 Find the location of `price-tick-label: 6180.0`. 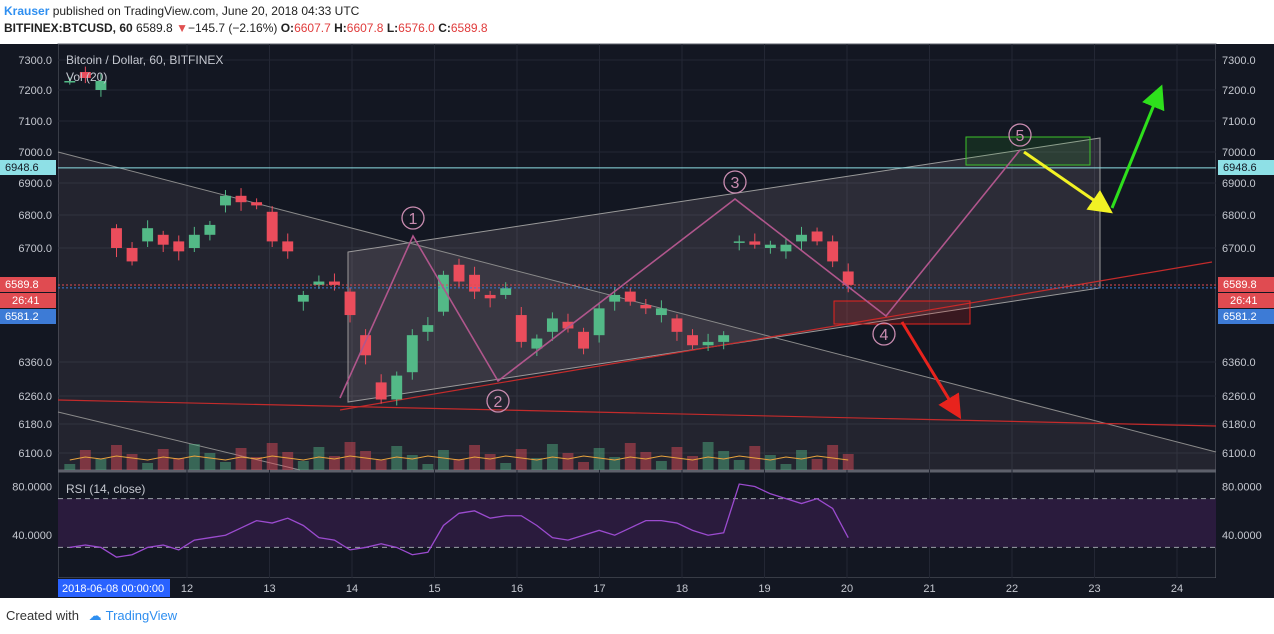

price-tick-label: 6180.0 is located at coordinates (35, 425).